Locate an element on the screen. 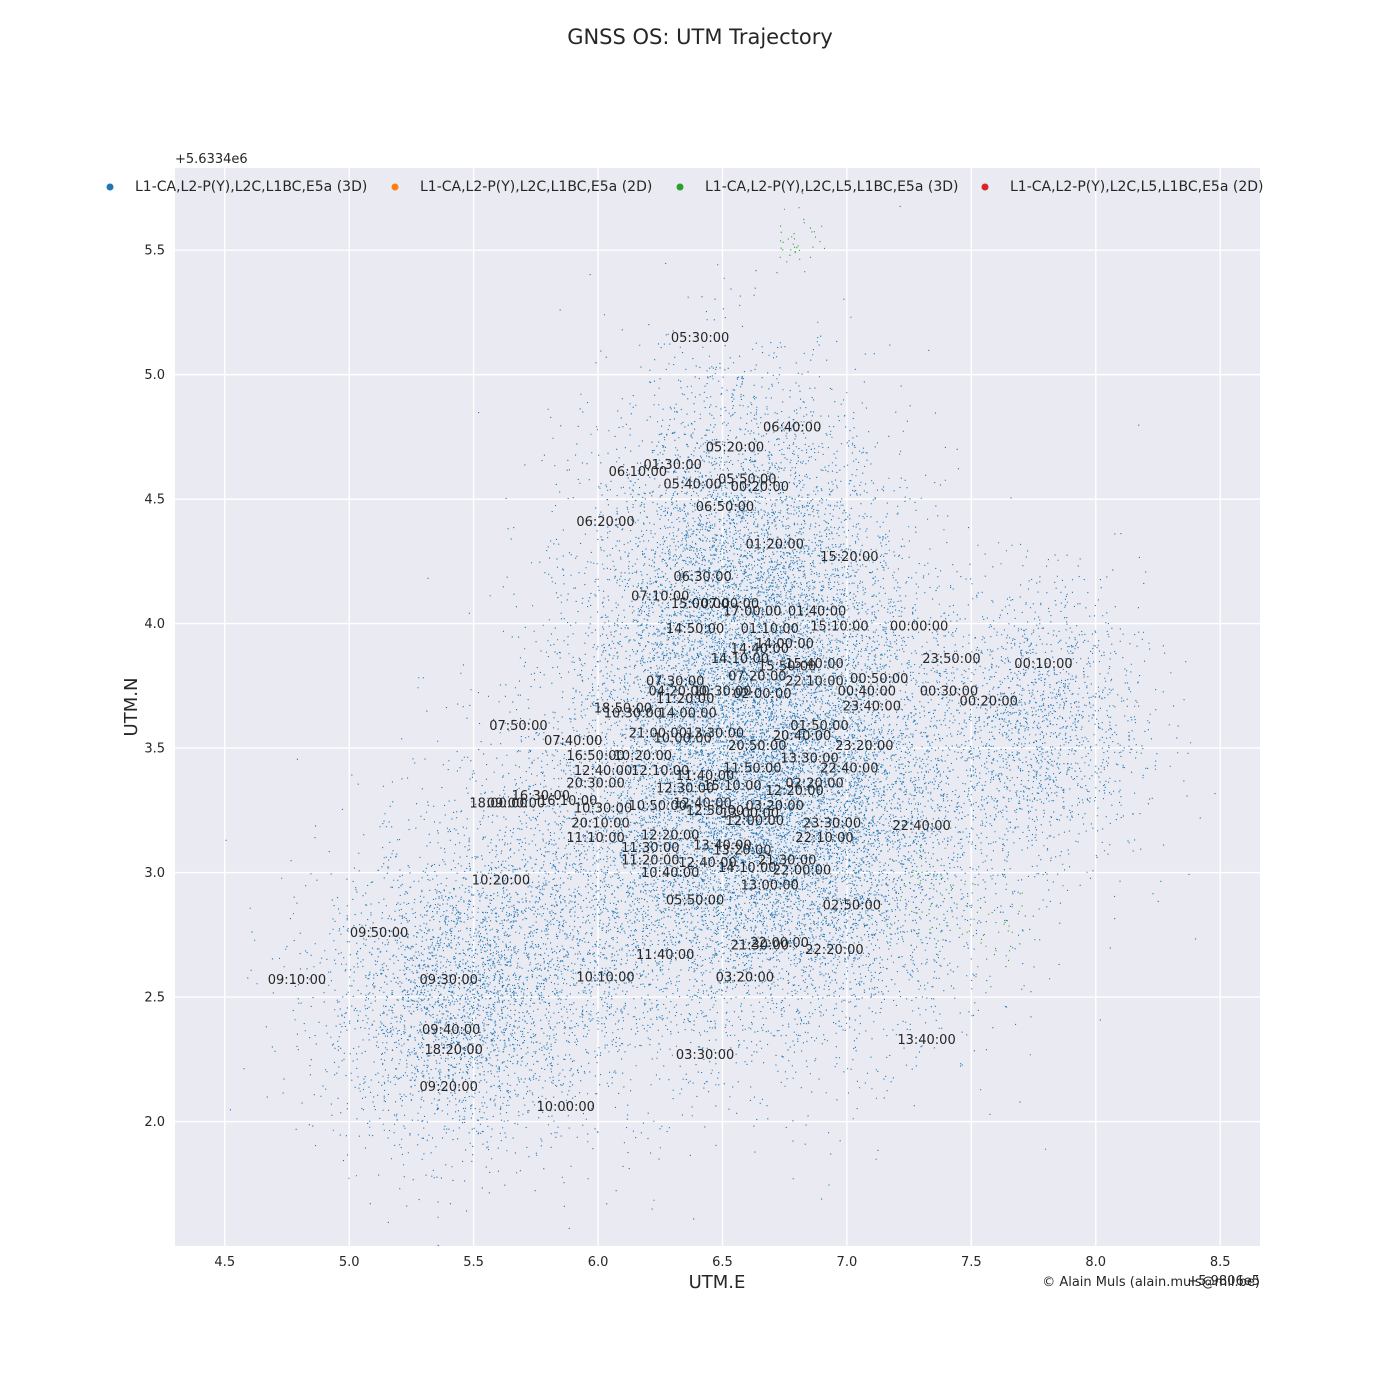 The image size is (1400, 1400). time-annotation: 23:40:00 is located at coordinates (872, 706).